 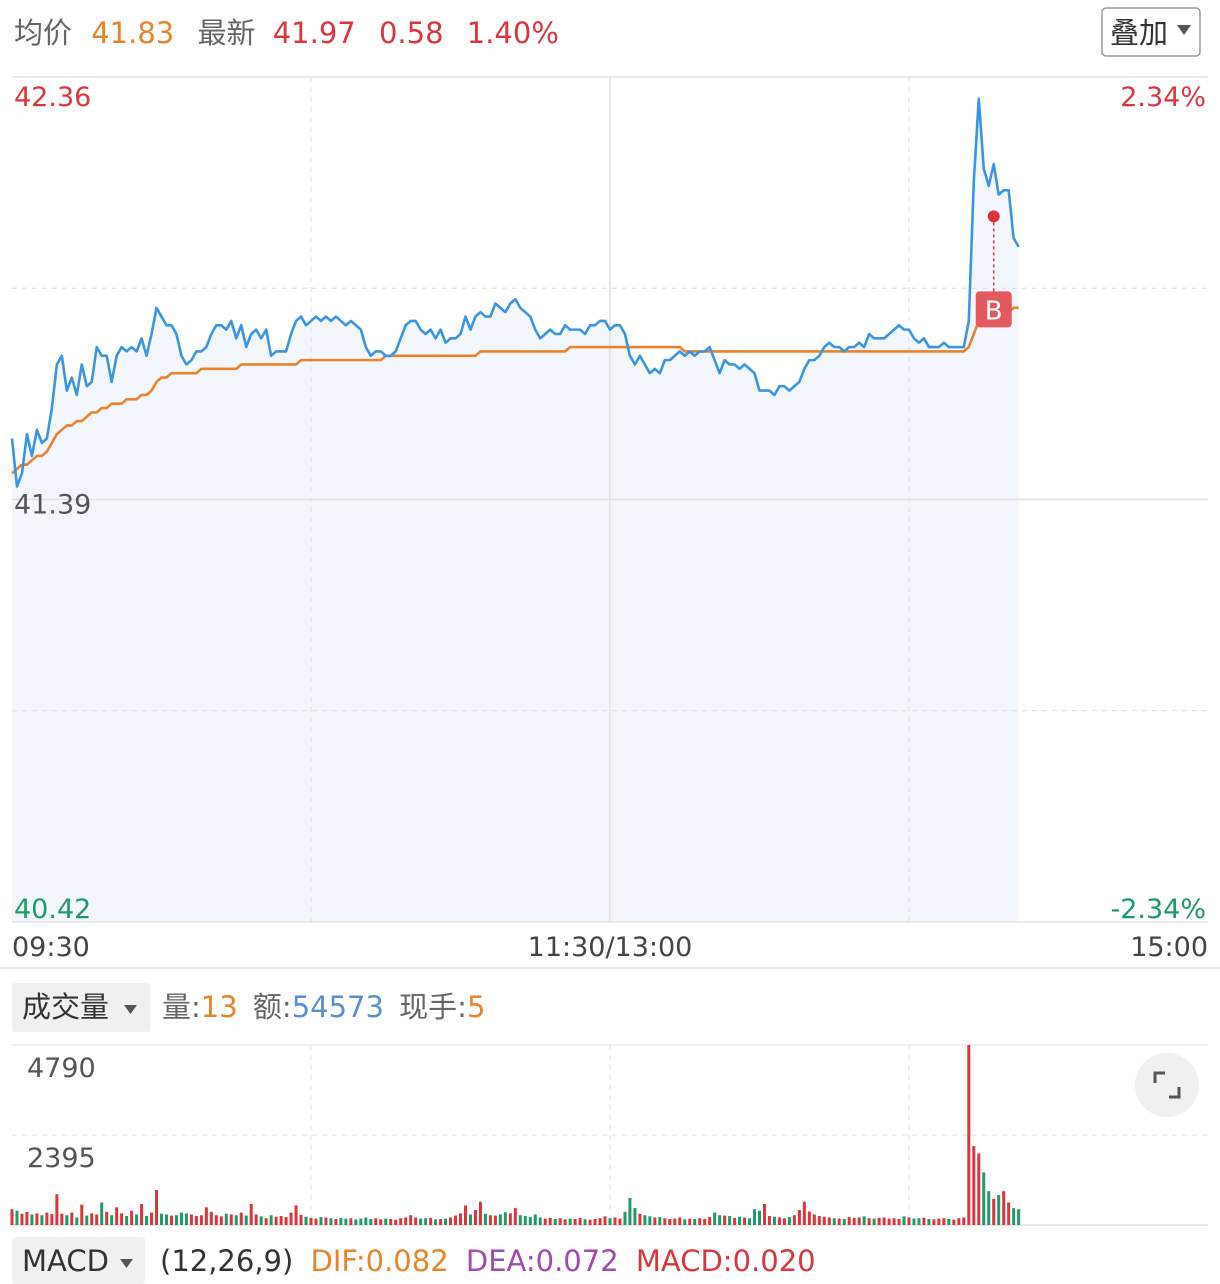 I want to click on x-tick-label: 09:30, so click(x=51, y=947).